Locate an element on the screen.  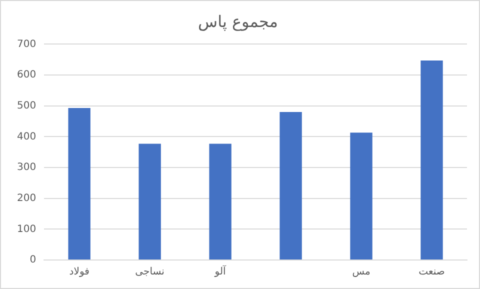
y-tick-label: 600 is located at coordinates (26, 75).